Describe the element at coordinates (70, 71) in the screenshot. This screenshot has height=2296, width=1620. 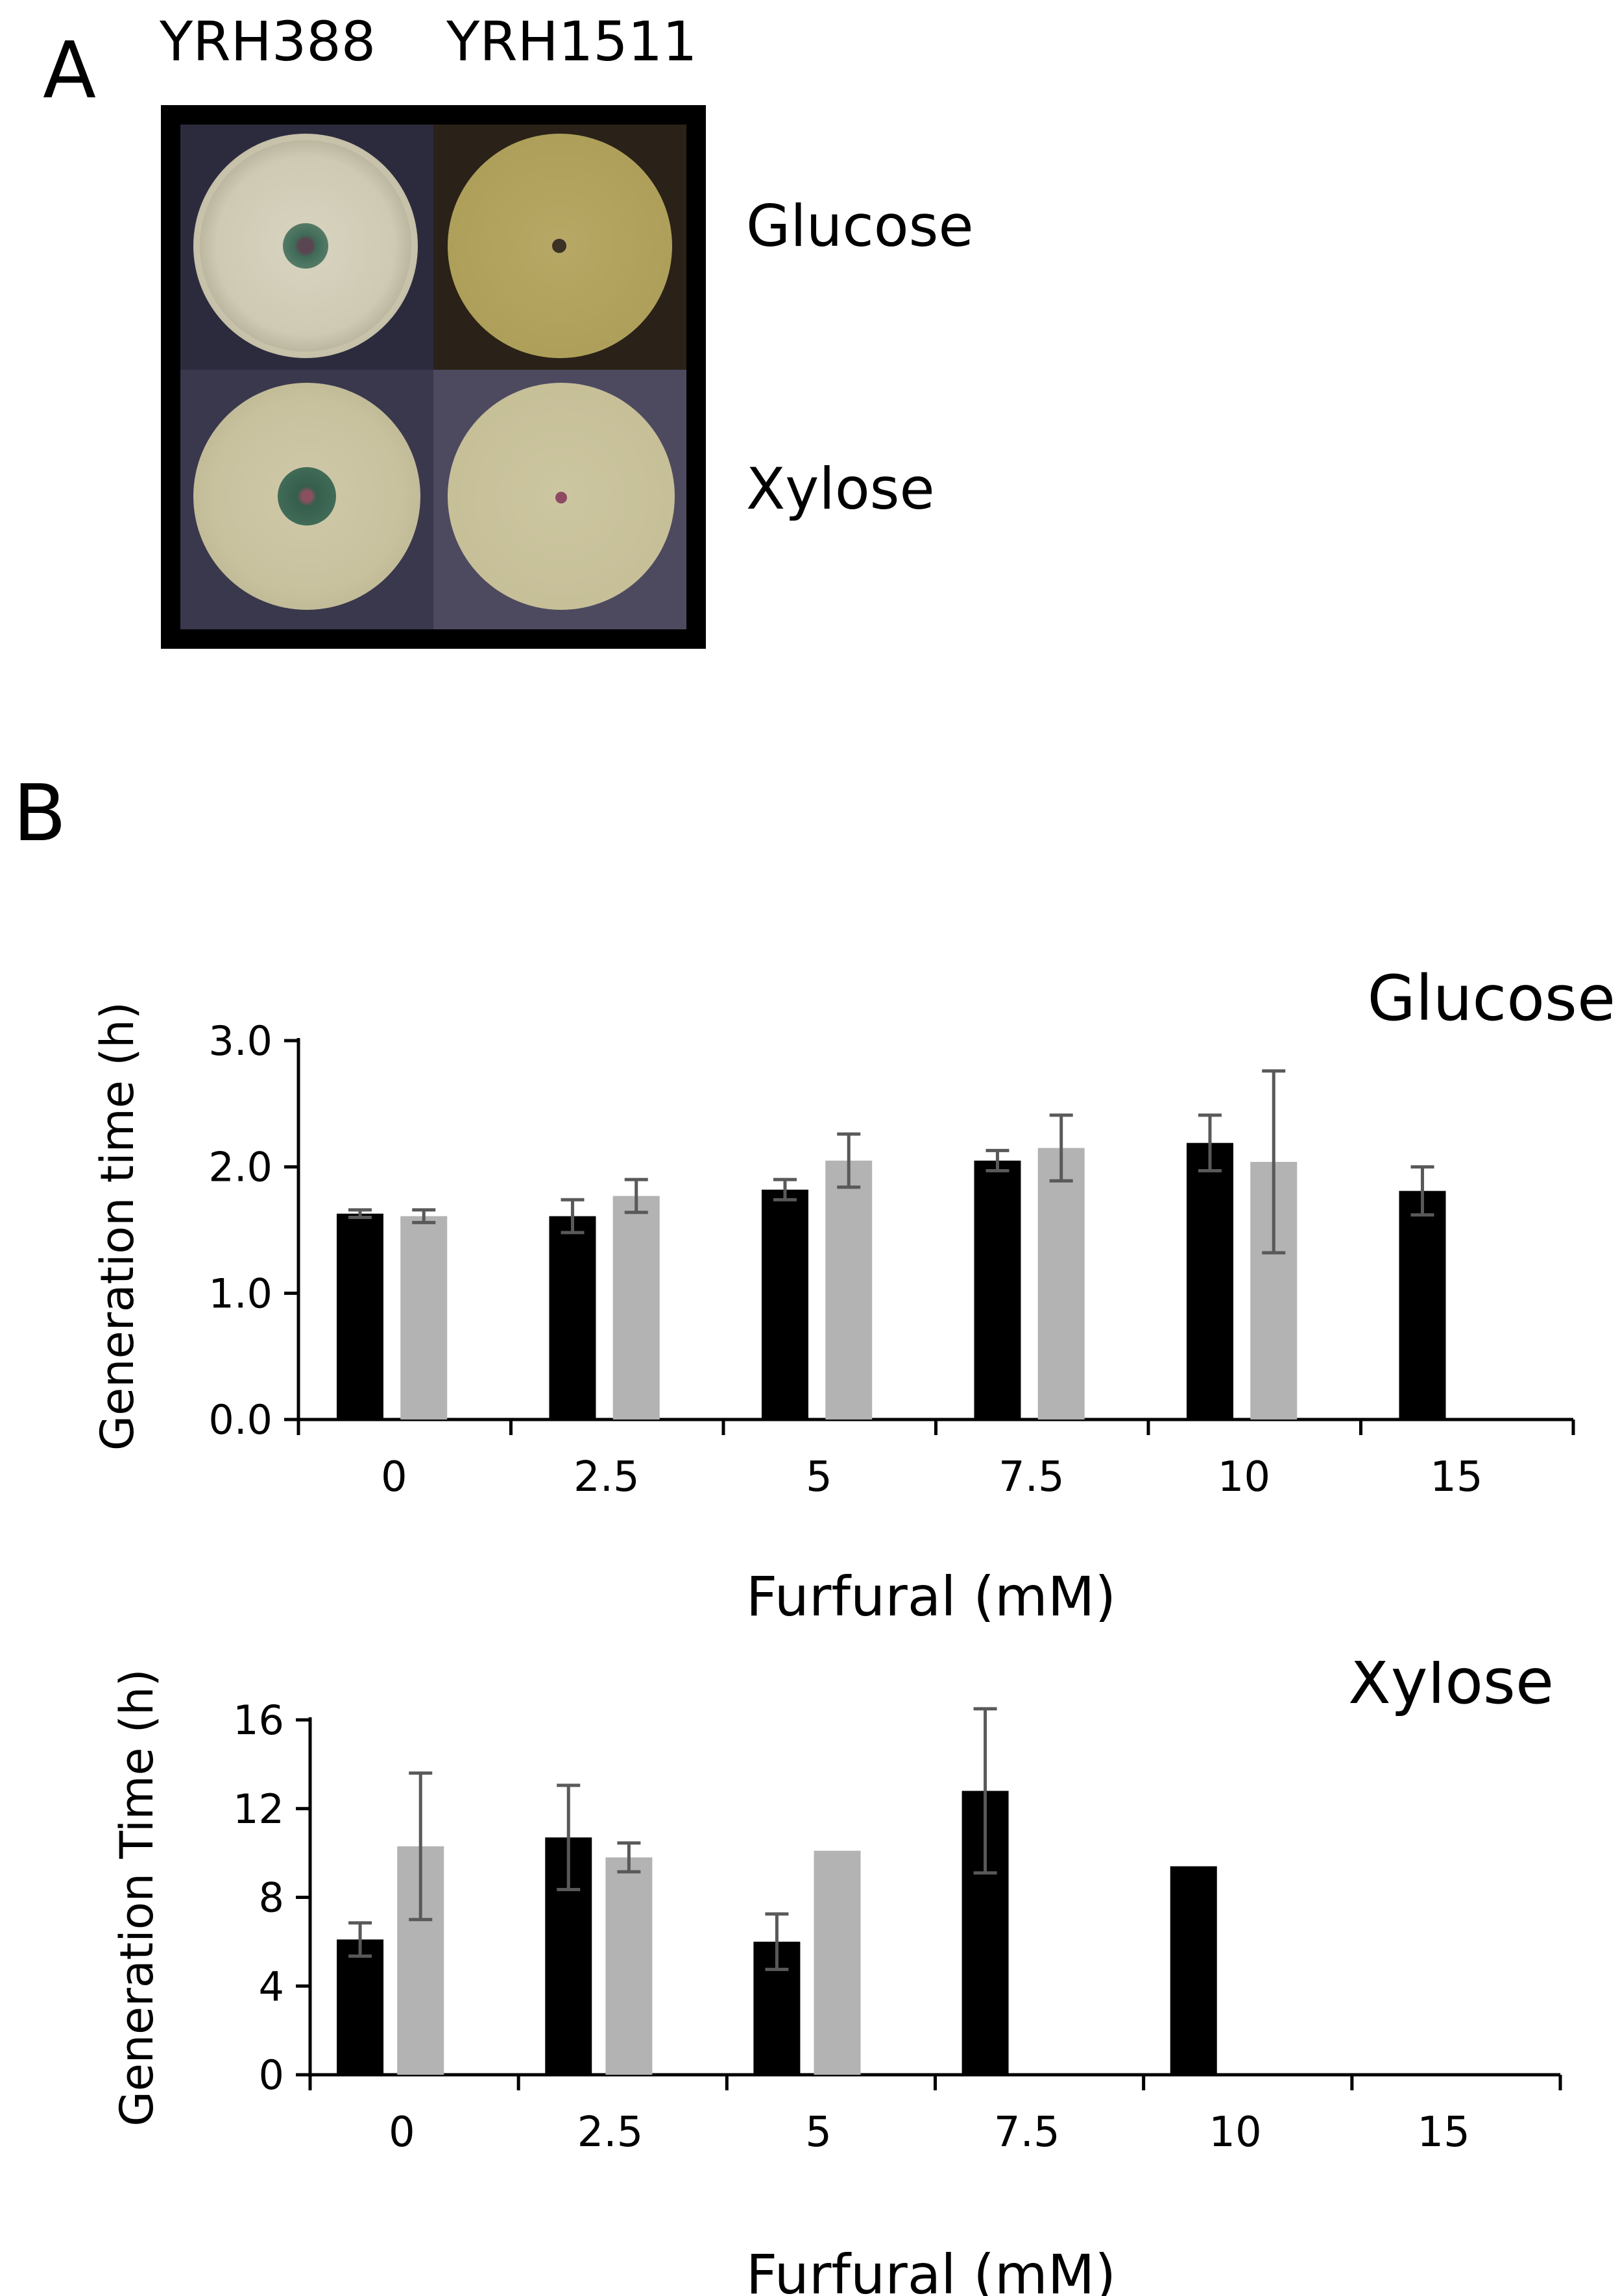
I see `panel-a-label: A` at that location.